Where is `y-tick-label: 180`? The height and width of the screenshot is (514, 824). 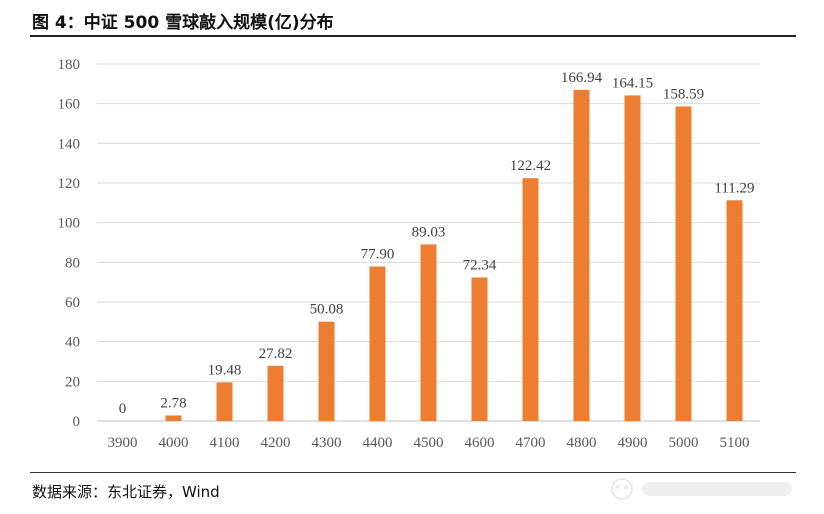 y-tick-label: 180 is located at coordinates (69, 65).